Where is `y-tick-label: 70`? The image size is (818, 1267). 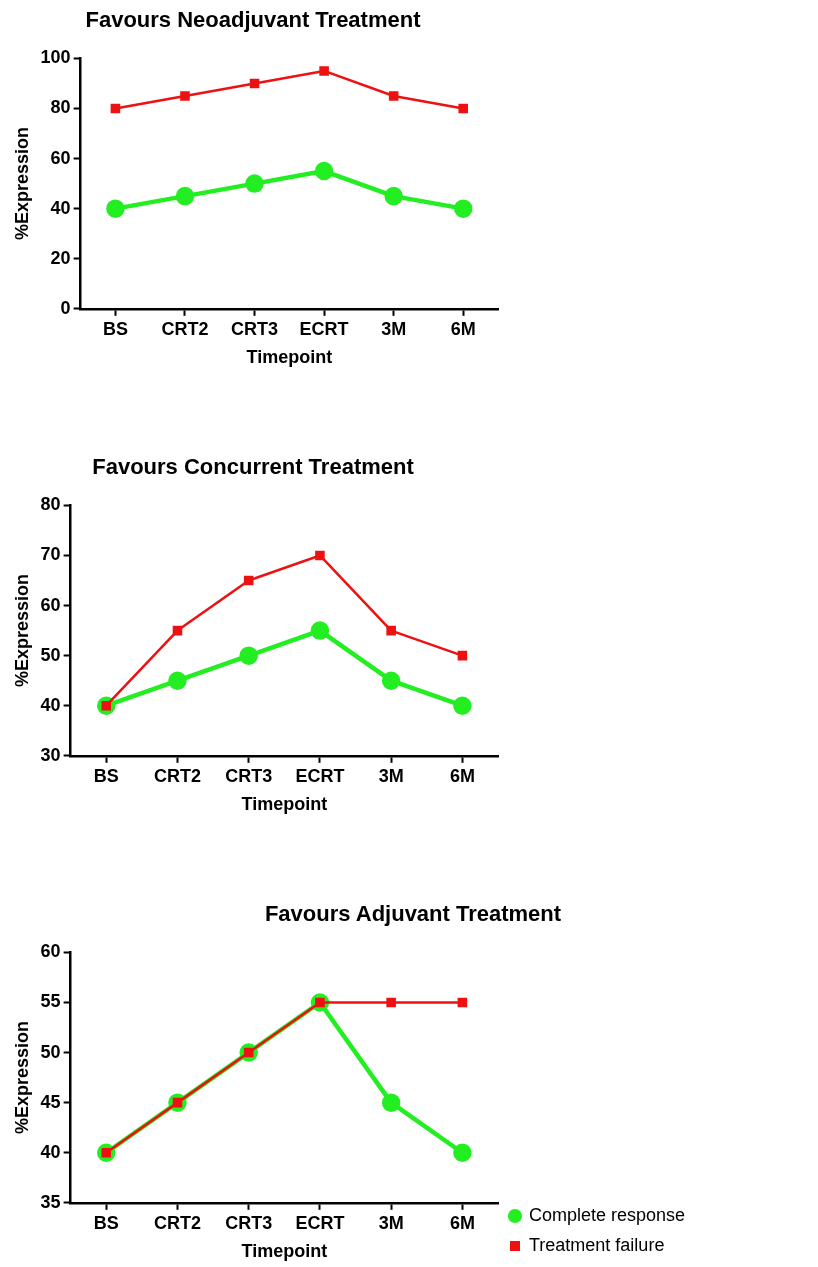 y-tick-label: 70 is located at coordinates (50, 554).